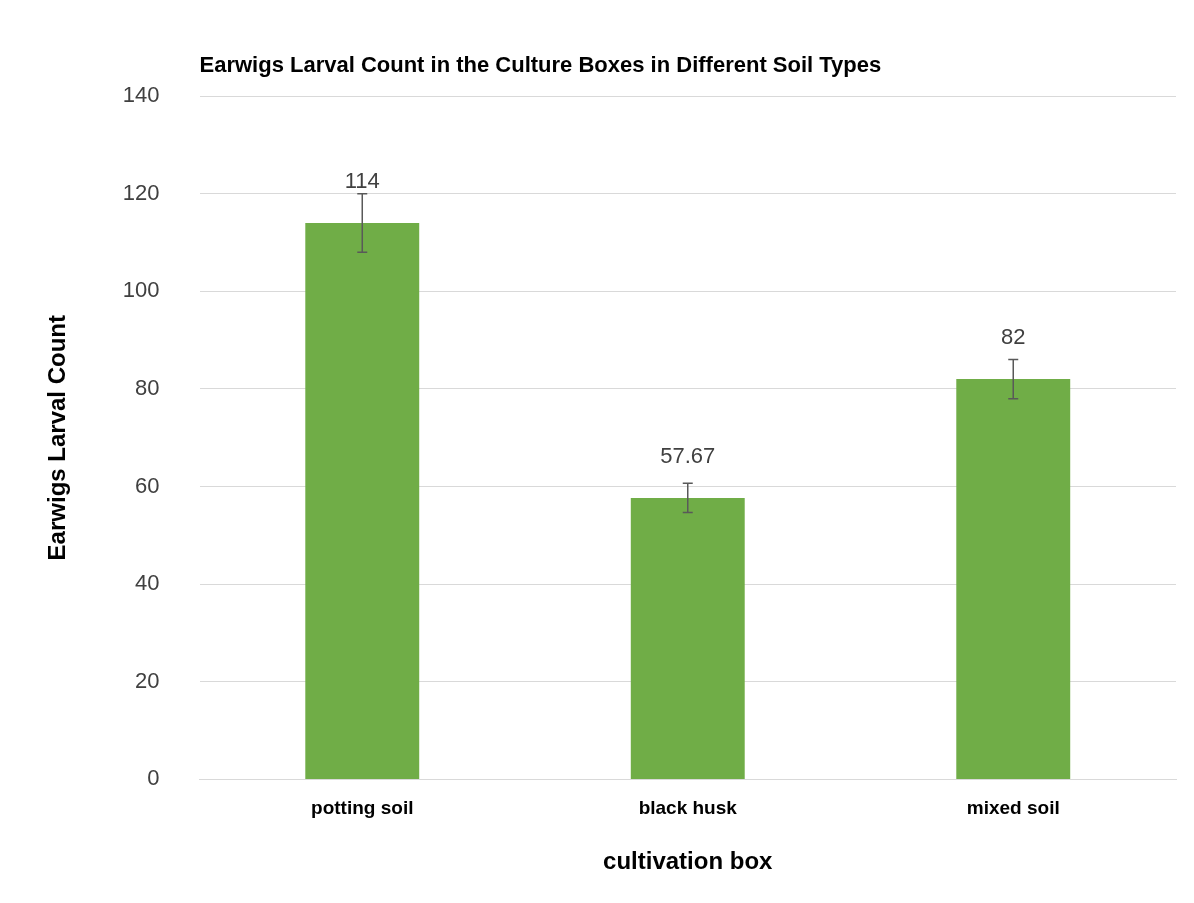 This screenshot has width=1194, height=903. I want to click on y-tick-label: 100, so click(141, 290).